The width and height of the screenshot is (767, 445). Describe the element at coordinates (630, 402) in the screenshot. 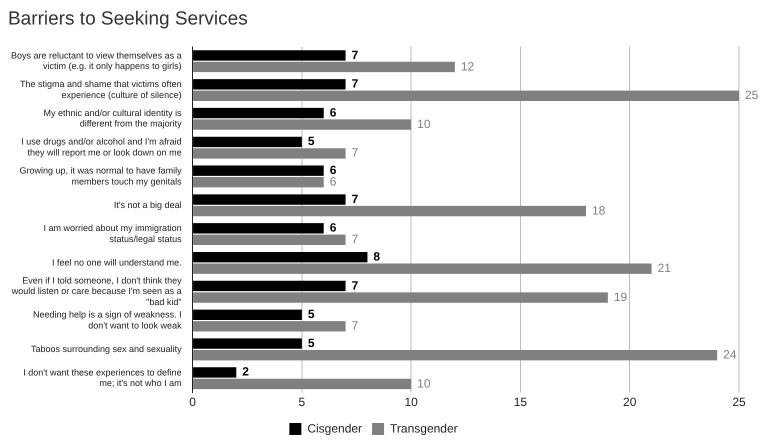

I see `x-tick-label: 20` at that location.